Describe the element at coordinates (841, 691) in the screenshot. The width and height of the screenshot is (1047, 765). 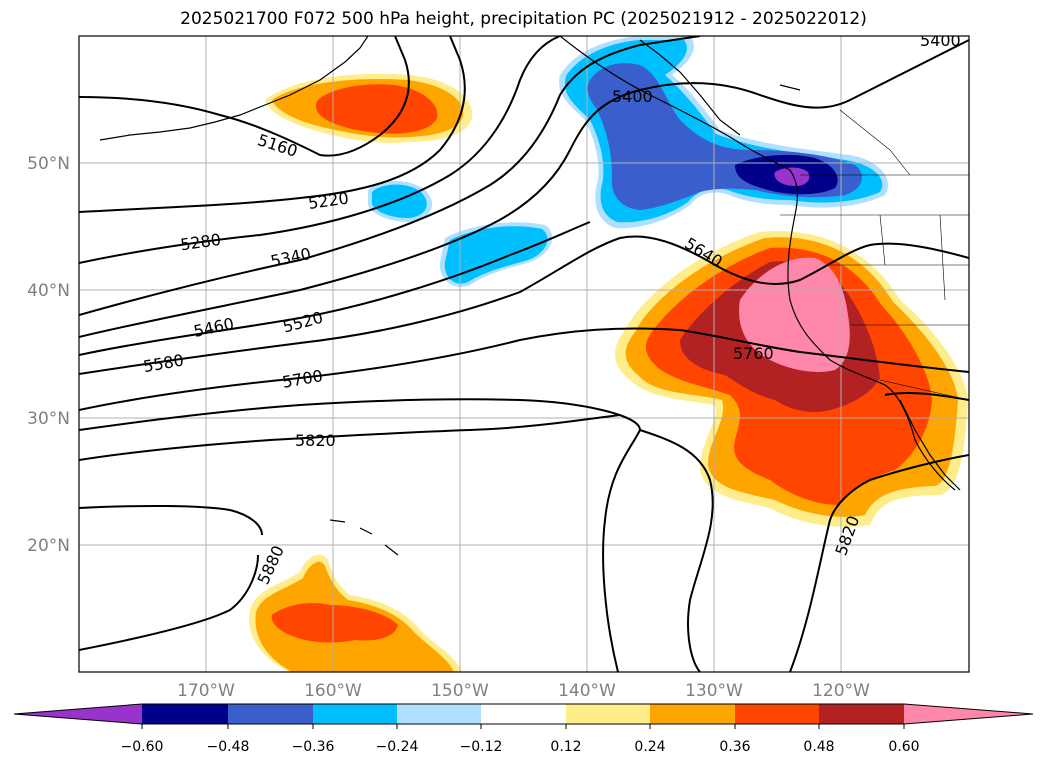
I see `lon-label: 120°W` at that location.